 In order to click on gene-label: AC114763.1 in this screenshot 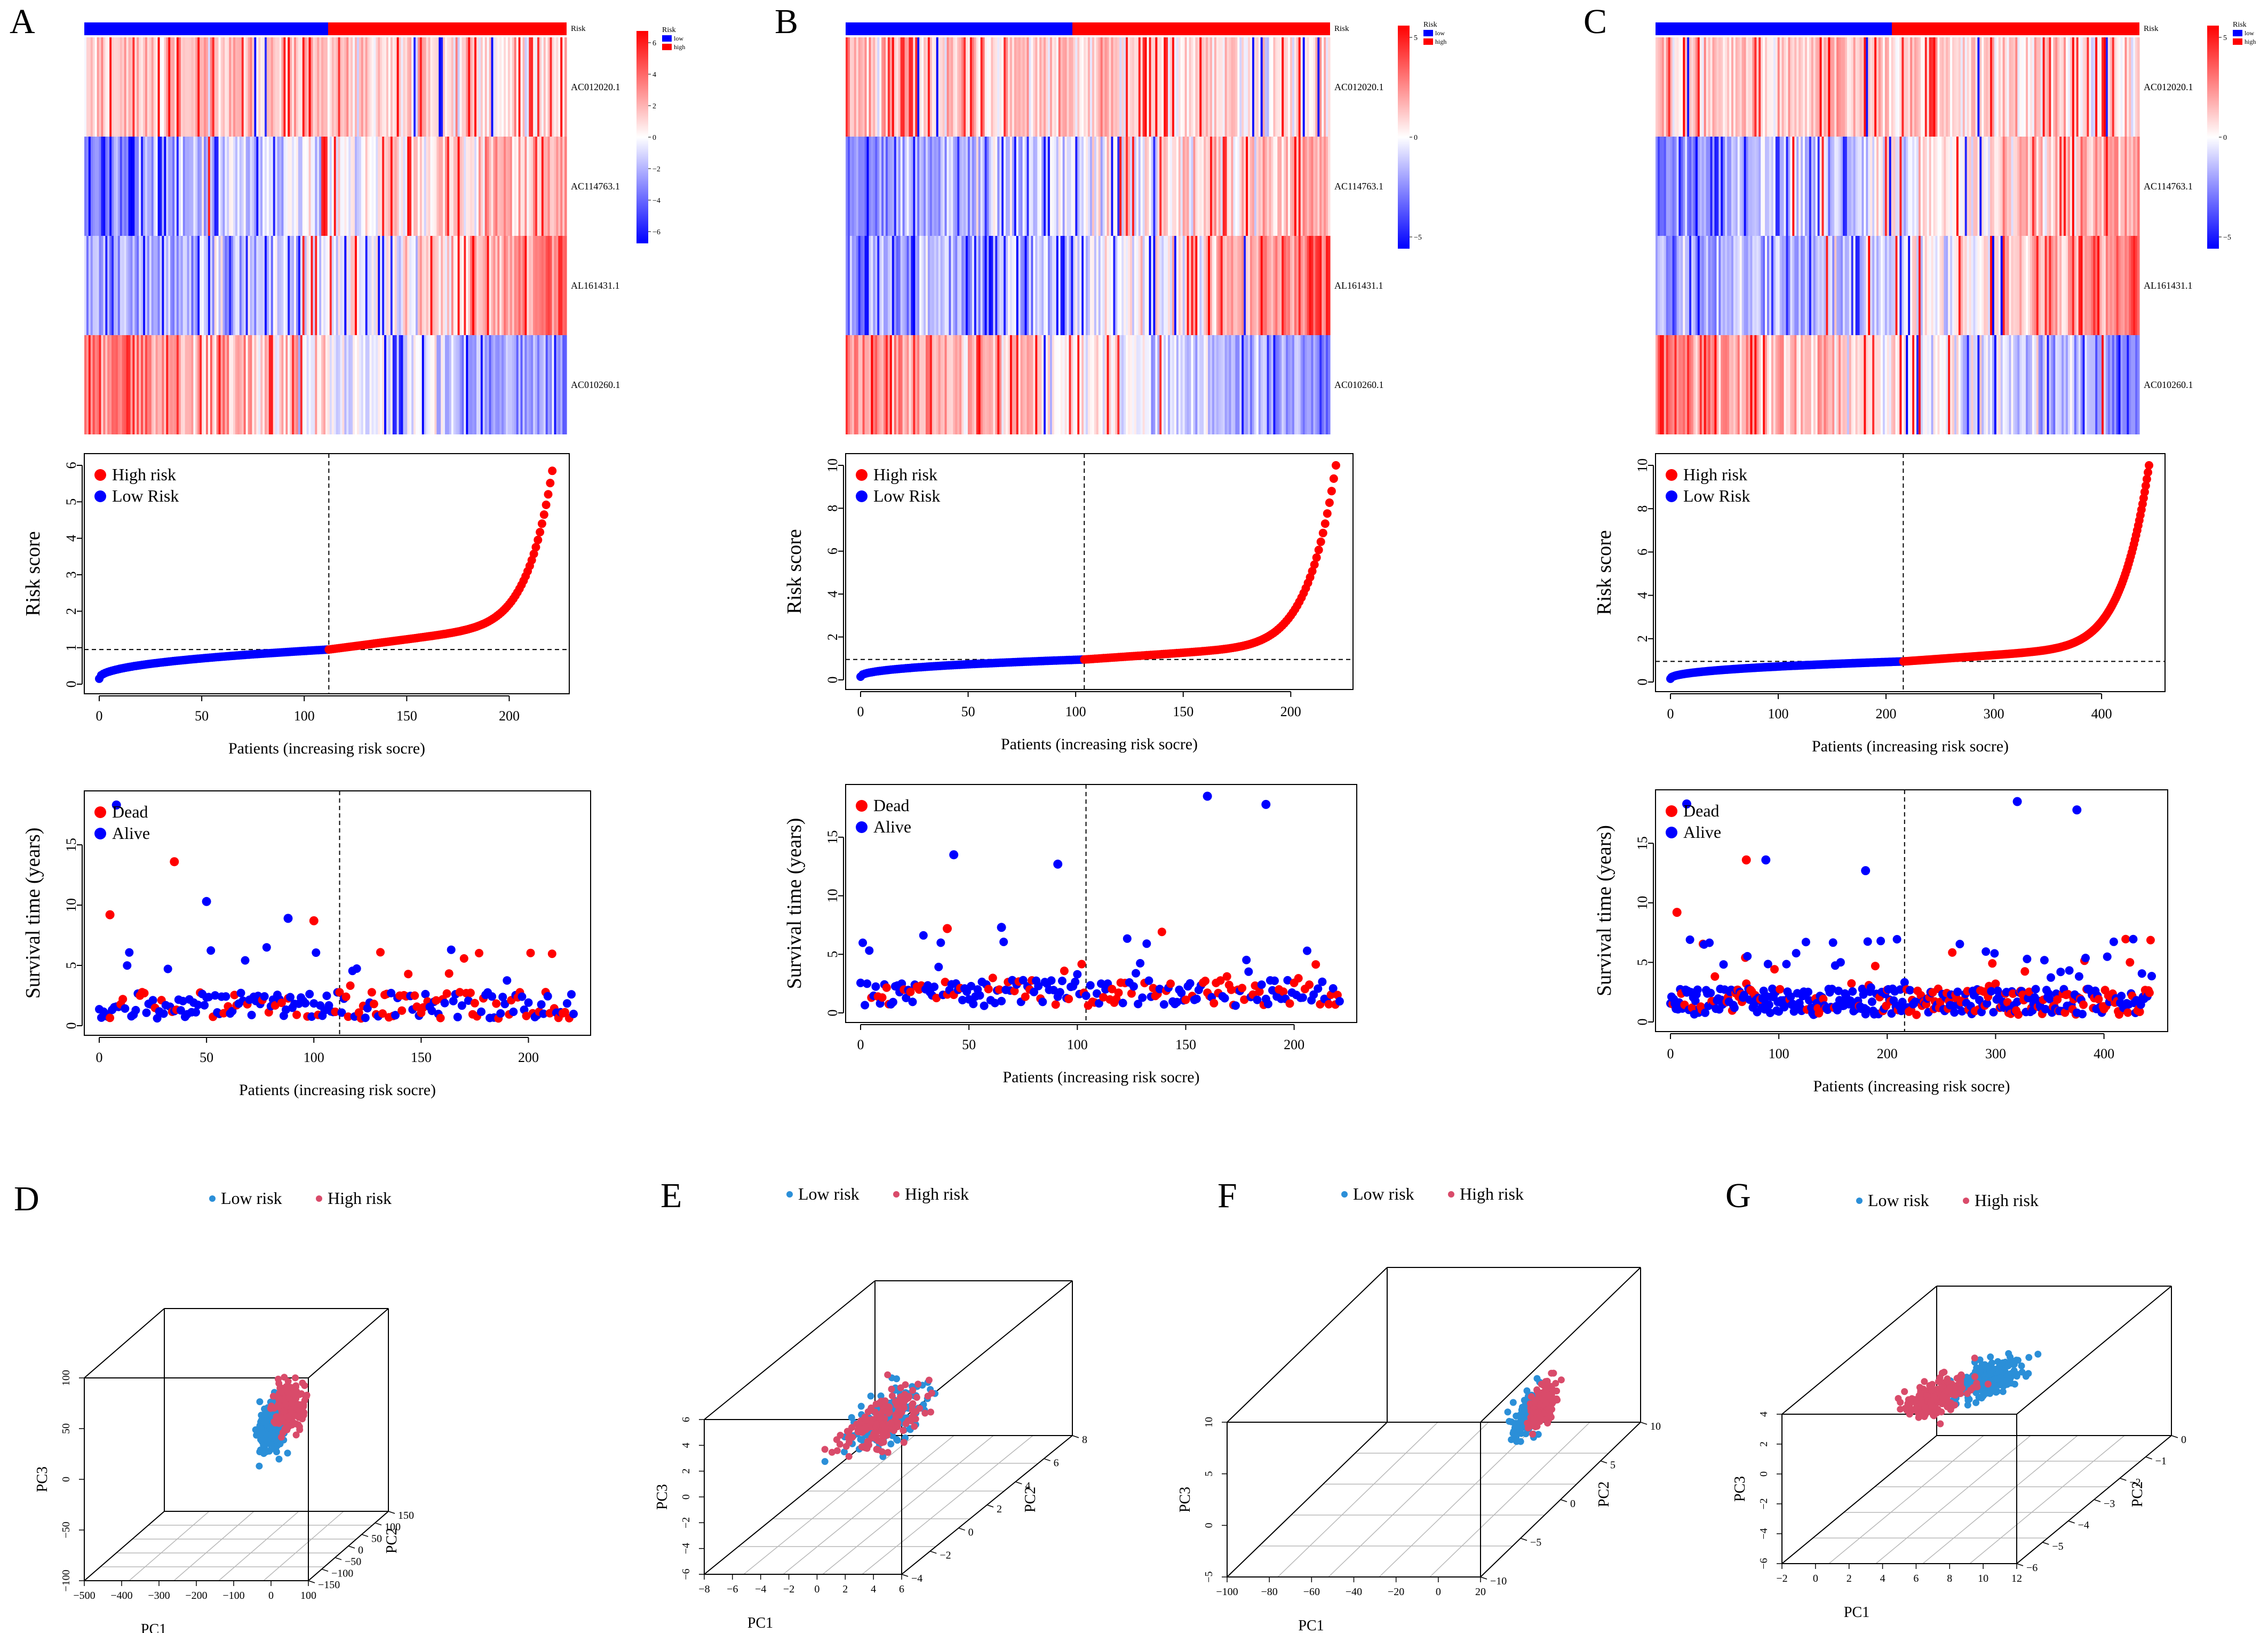, I will do `click(2168, 186)`.